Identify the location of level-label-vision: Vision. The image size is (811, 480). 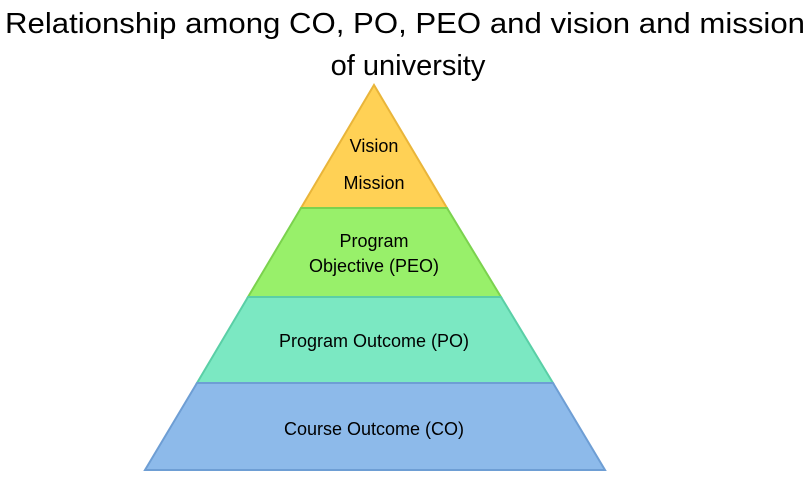
(374, 146).